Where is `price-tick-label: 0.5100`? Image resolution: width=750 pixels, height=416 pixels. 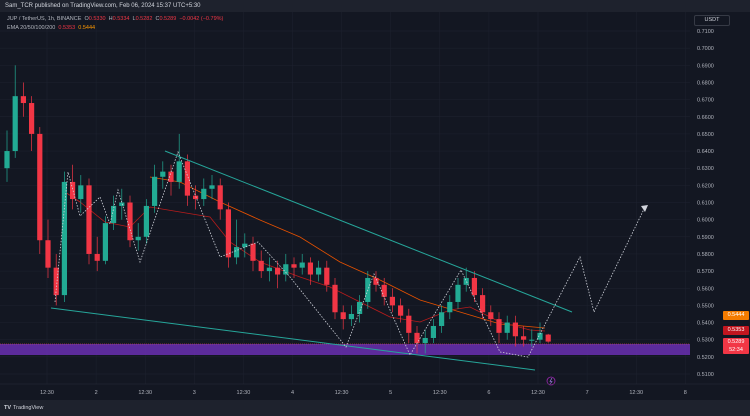
price-tick-label: 0.5100 is located at coordinates (705, 375).